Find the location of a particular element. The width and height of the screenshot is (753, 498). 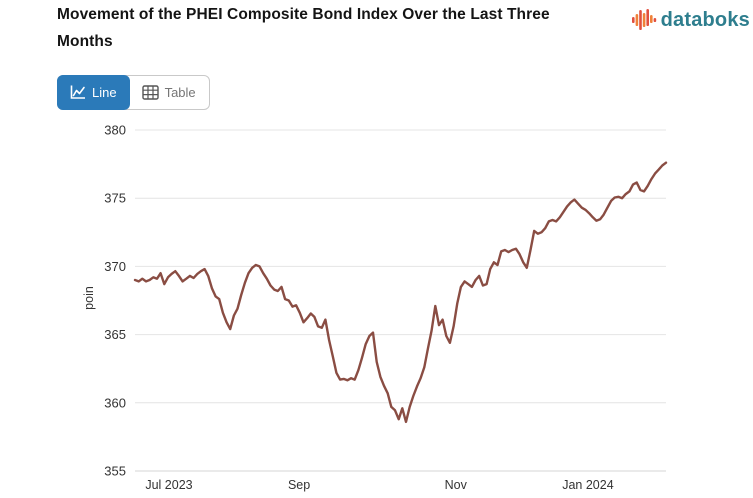

x-tick-label: Nov is located at coordinates (456, 485).